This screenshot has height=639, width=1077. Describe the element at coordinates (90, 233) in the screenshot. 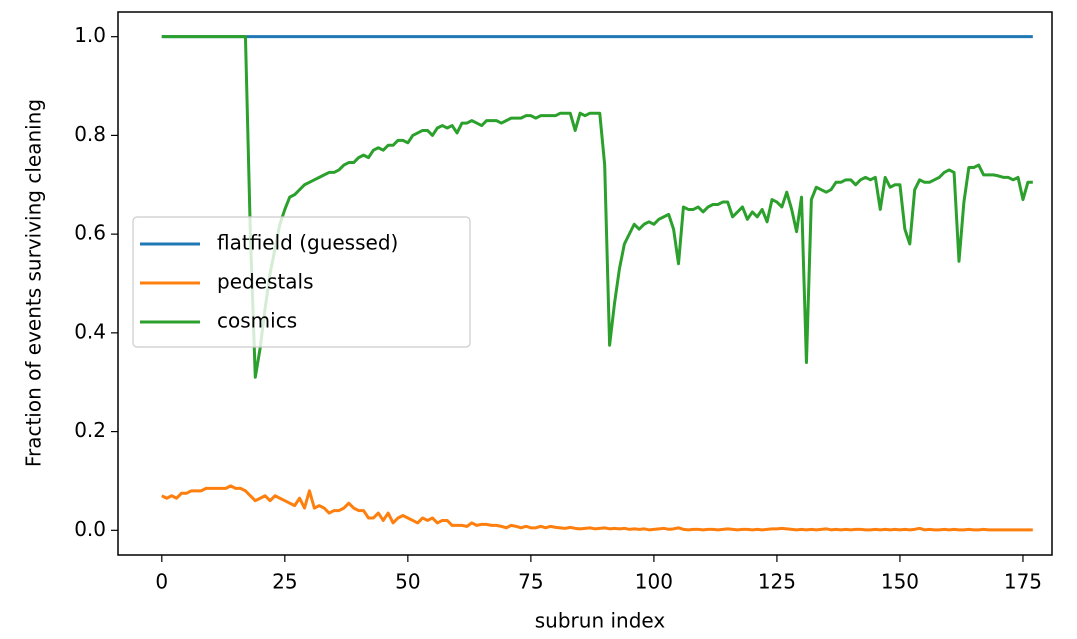

I see `y-tick-label: 0.6` at that location.